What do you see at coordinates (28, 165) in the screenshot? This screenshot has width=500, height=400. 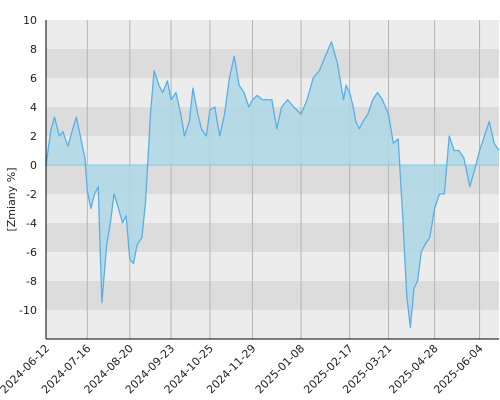 I see `y-tick-labels: 10 8 6 4 2 0 -2 -4 -6 -8 -10` at bounding box center [28, 165].